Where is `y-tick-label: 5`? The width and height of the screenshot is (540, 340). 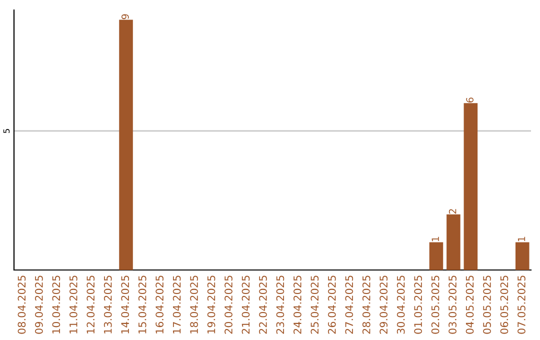 y-tick-label: 5 is located at coordinates (6, 131).